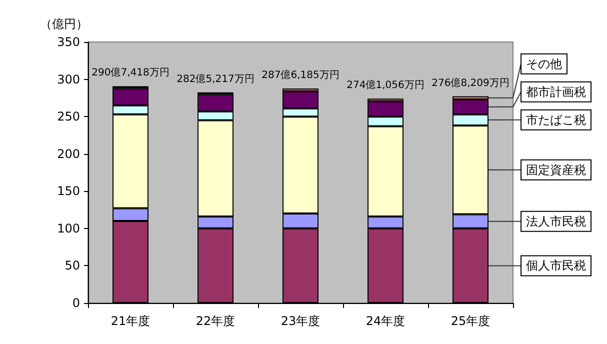 This screenshot has width=607, height=344. Describe the element at coordinates (68, 42) in the screenshot. I see `y-tick-label: 350` at that location.